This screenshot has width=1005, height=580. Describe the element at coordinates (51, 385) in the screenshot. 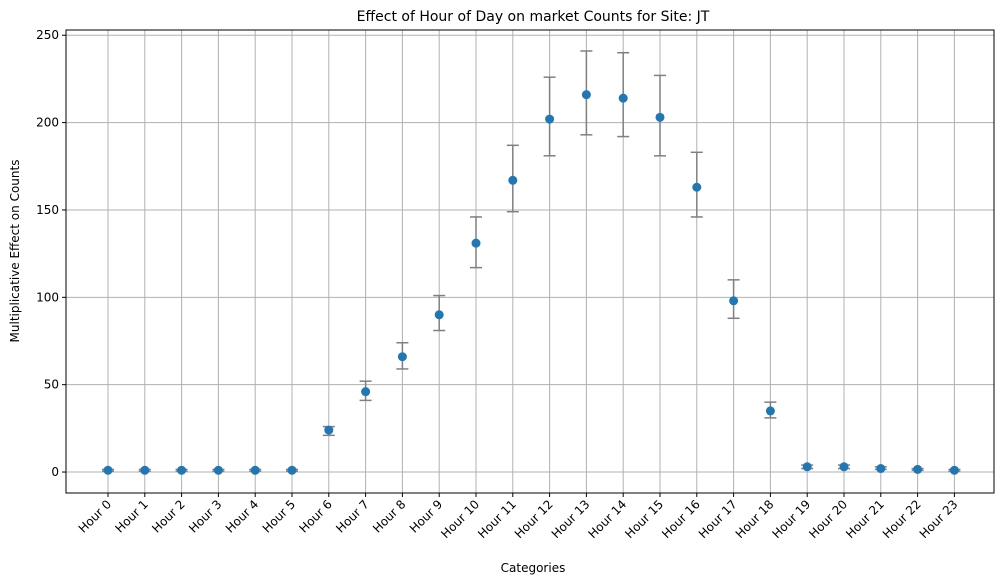

I see `y-tick-label: 50` at that location.